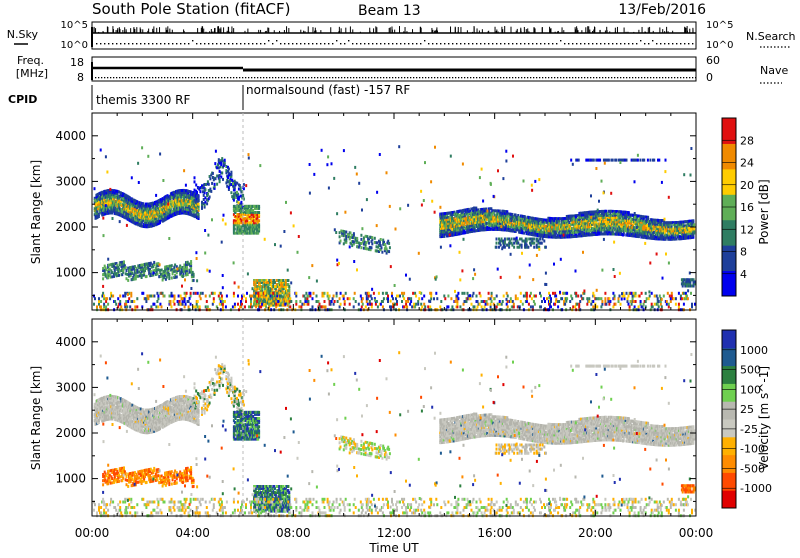 The image size is (800, 558). I want to click on nsky-label: N.Sky, so click(23, 34).